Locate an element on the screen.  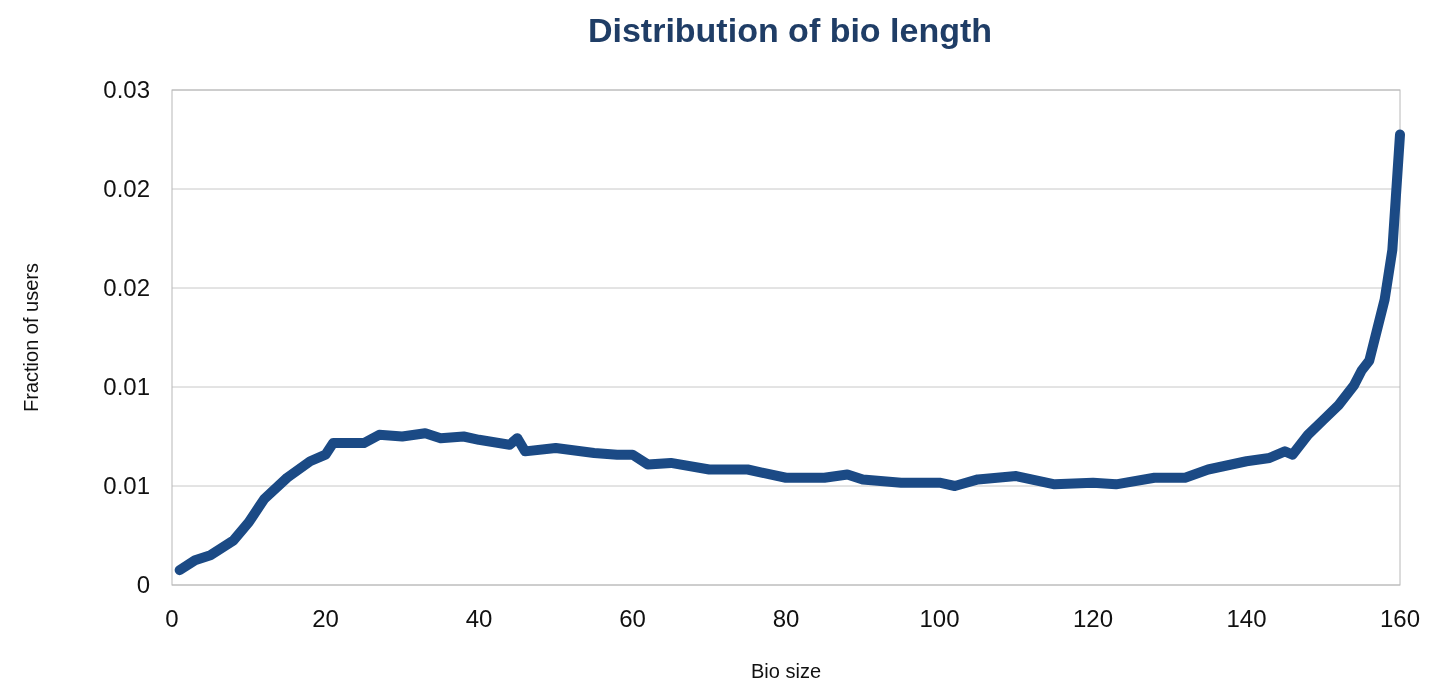
x-tick-label: 100 is located at coordinates (939, 618).